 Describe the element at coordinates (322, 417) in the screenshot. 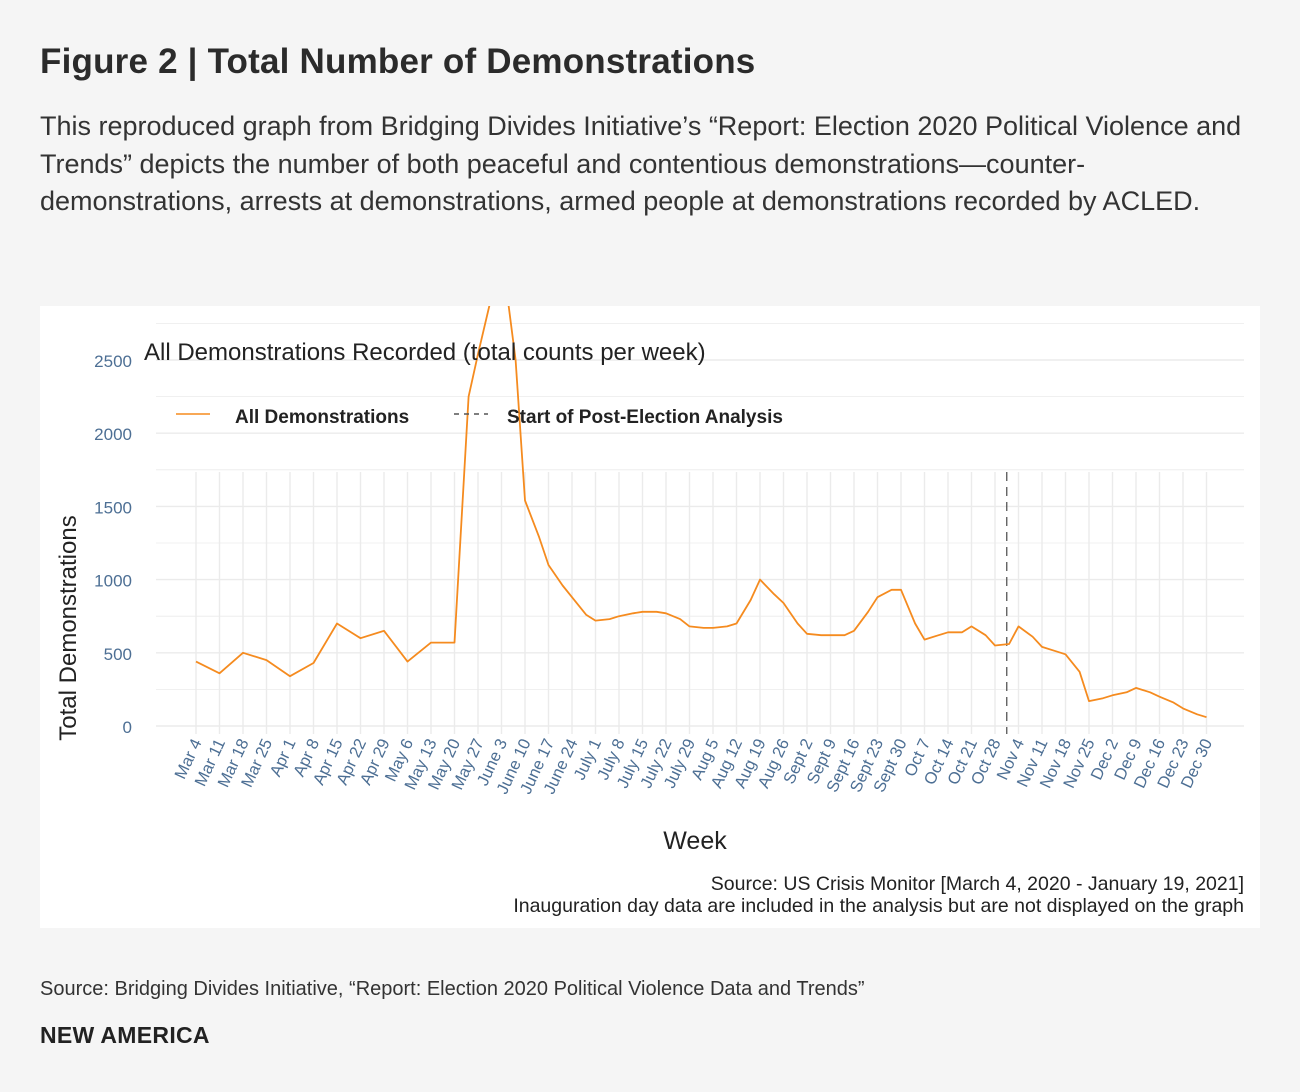

I see `legend-label-all-demonstrations: All Demonstrations` at that location.